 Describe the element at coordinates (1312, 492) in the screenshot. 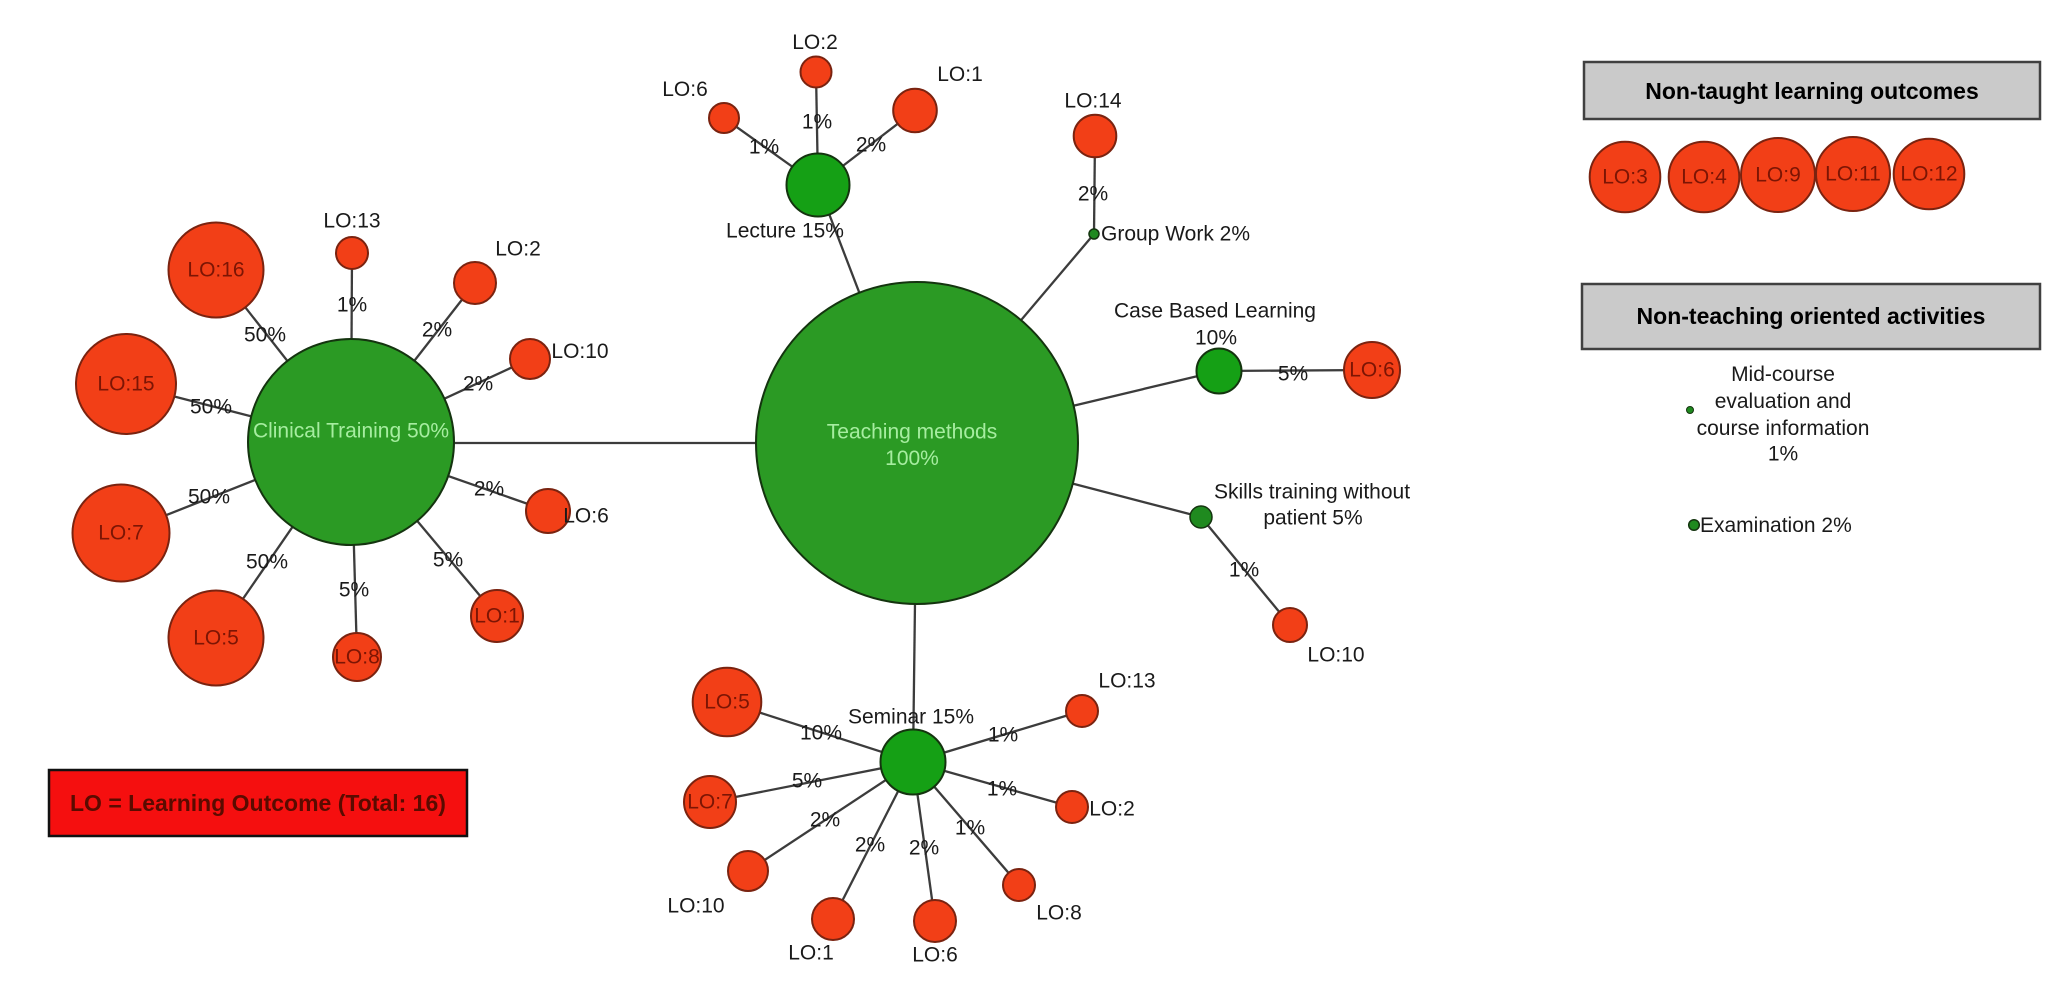

I see `svg-text: Skills training without` at that location.